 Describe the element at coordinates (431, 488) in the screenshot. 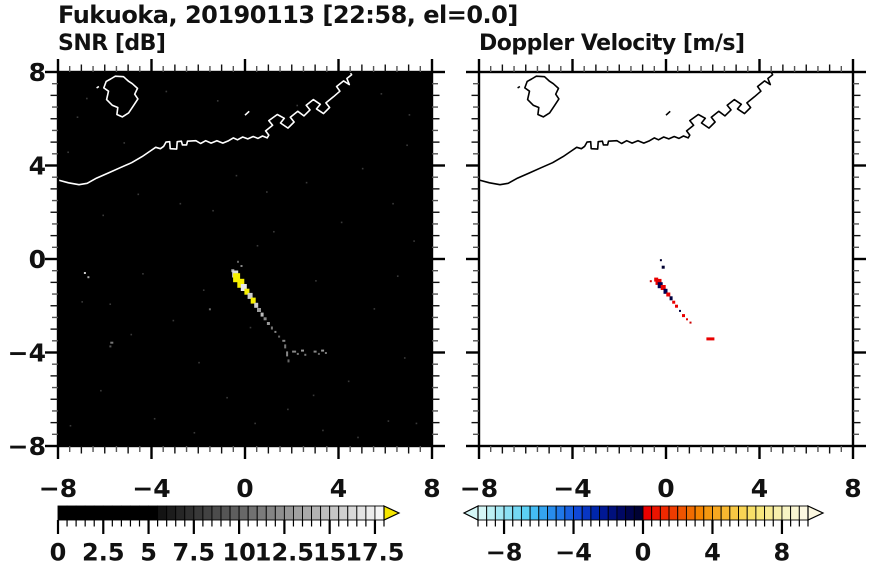

I see `snr-x-tick-label: 8` at that location.